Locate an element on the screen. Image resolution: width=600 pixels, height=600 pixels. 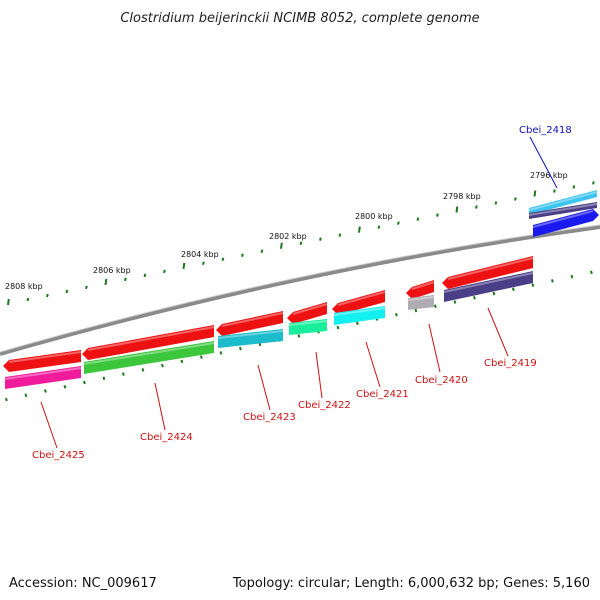
kbp-label: 2800 kbp is located at coordinates (374, 216).